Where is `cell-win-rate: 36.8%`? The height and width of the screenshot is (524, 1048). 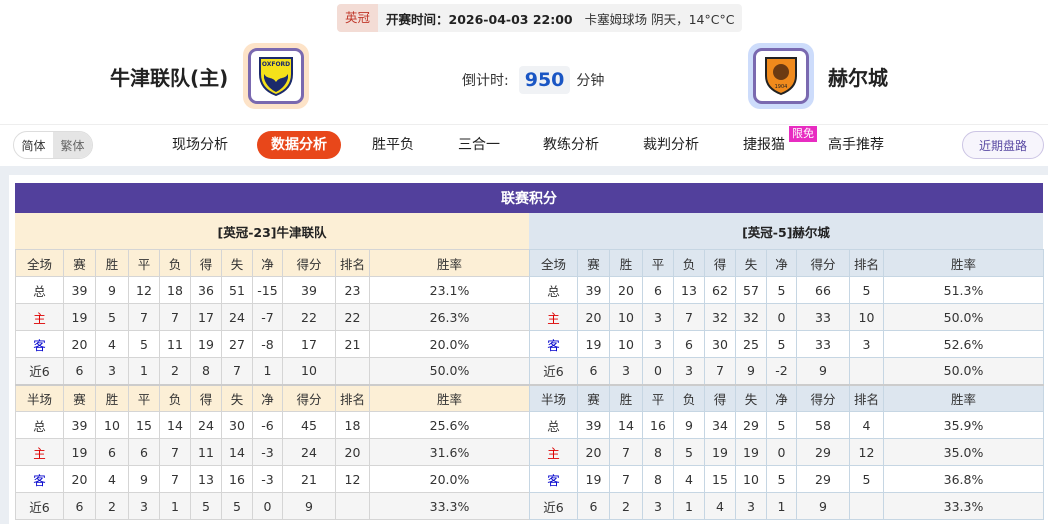
cell-win-rate: 36.8% is located at coordinates (963, 479).